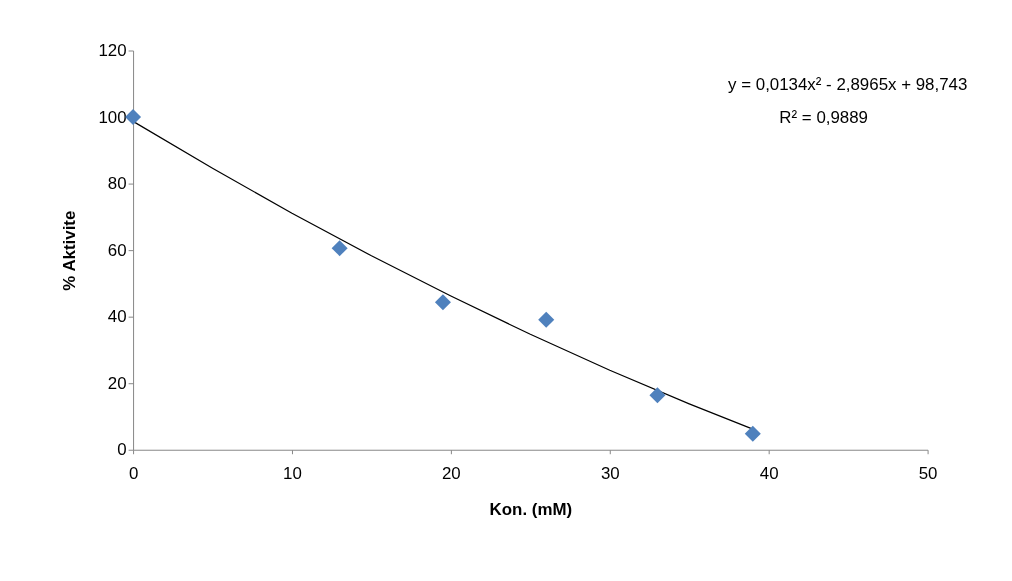 The height and width of the screenshot is (581, 1012). Describe the element at coordinates (117, 317) in the screenshot. I see `y-tick-label: 40` at that location.